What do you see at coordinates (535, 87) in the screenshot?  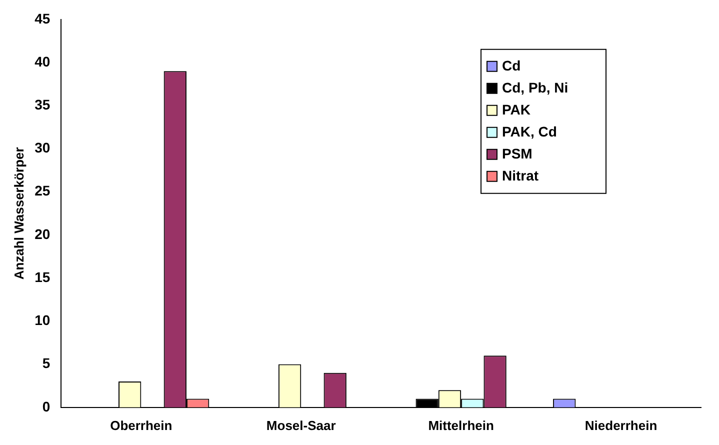 I see `legend-label: Cd, Pb, Ni` at bounding box center [535, 87].